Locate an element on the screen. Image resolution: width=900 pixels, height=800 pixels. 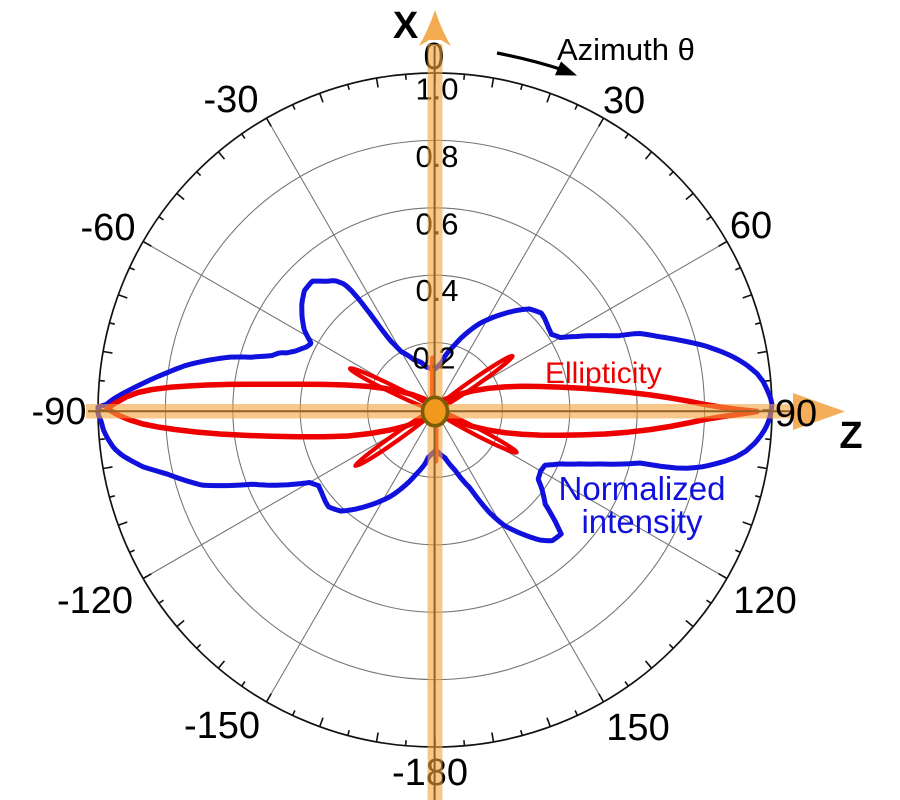
svg-text: -30 is located at coordinates (231, 100).